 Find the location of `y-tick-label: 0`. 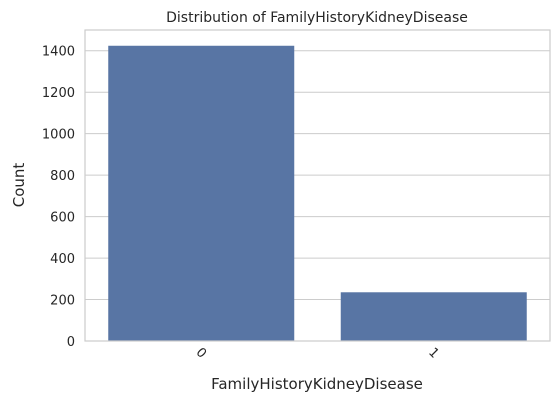

y-tick-label: 0 is located at coordinates (71, 342).